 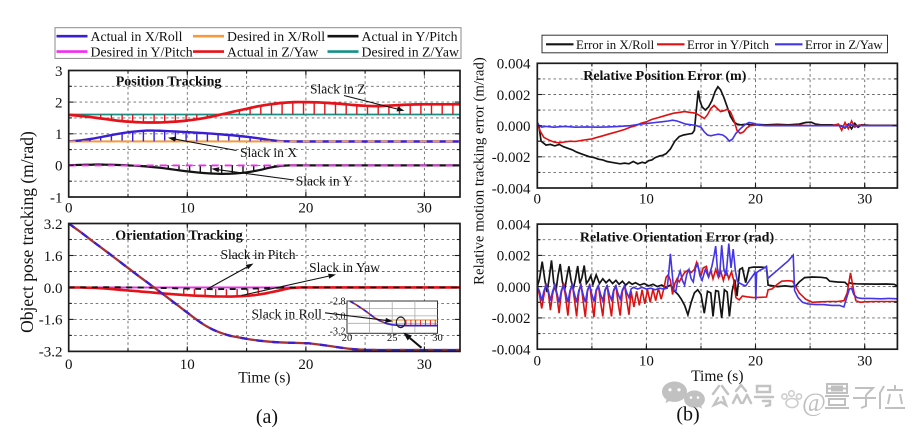 What do you see at coordinates (169, 82) in the screenshot?
I see `svg-text: Position Tracking` at bounding box center [169, 82].